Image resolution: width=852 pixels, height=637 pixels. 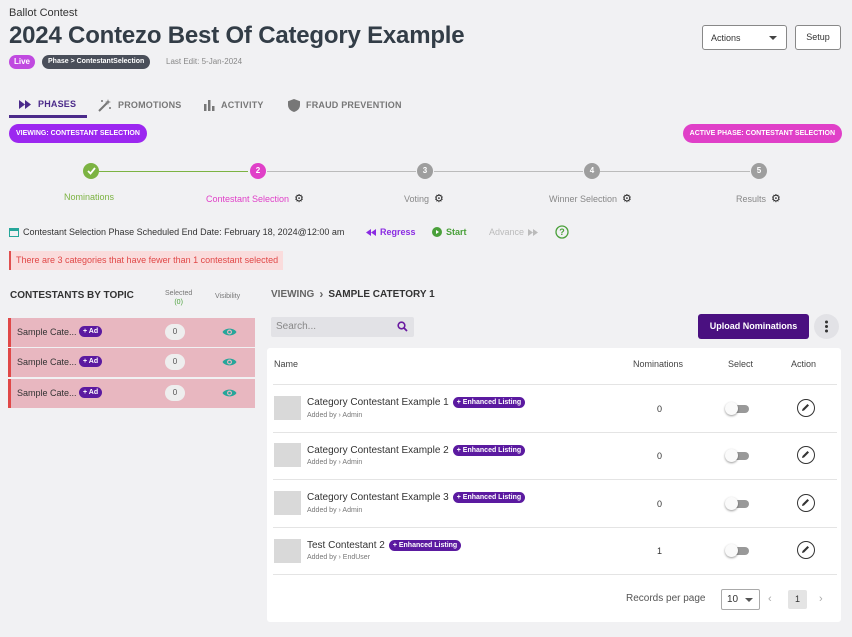 I want to click on more-options-button, so click(x=826, y=326).